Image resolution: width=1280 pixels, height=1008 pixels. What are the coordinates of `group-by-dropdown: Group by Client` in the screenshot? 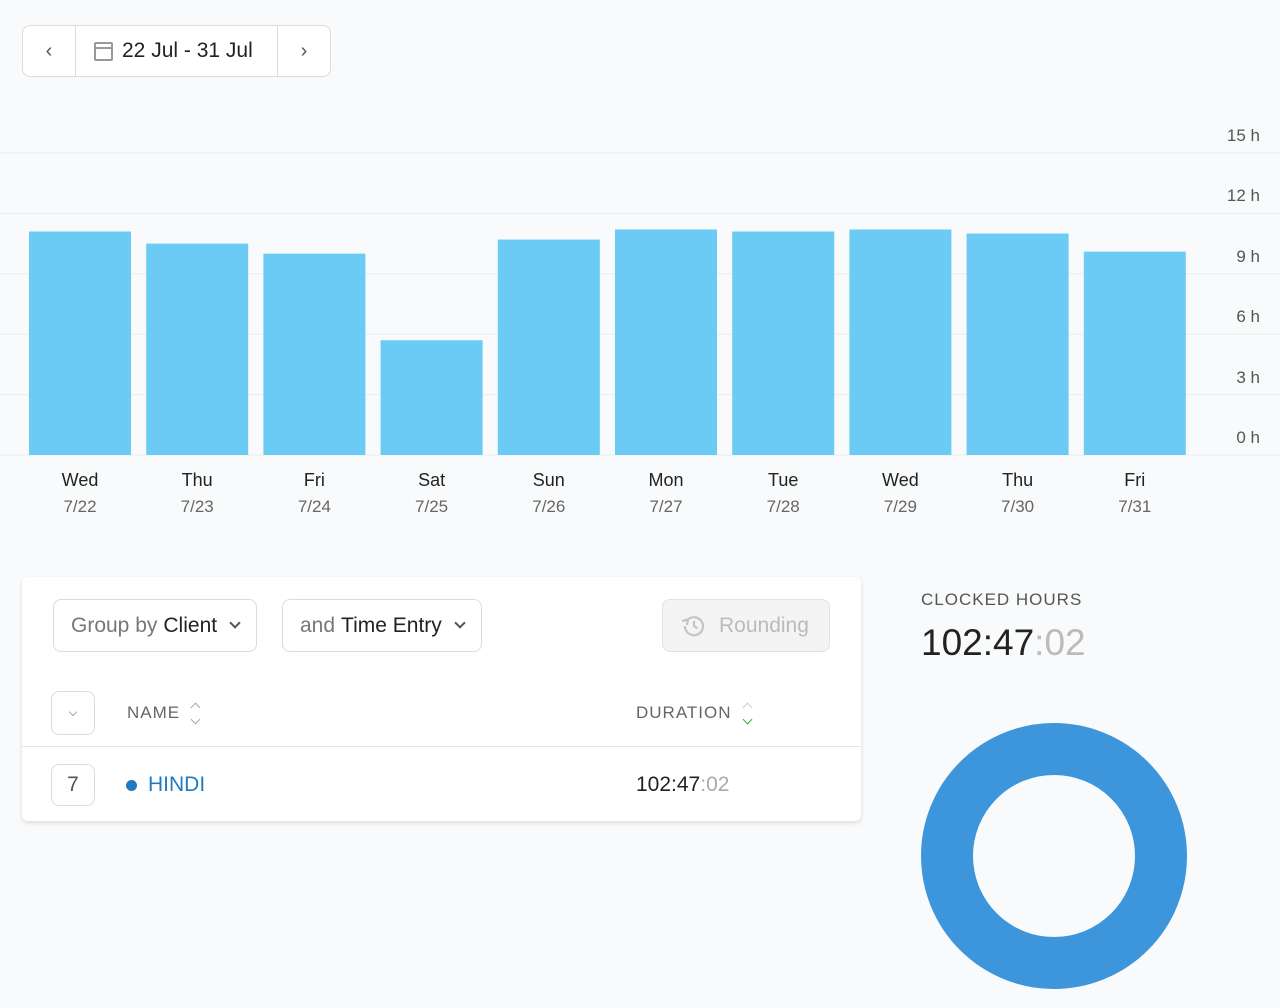 It's located at (155, 625).